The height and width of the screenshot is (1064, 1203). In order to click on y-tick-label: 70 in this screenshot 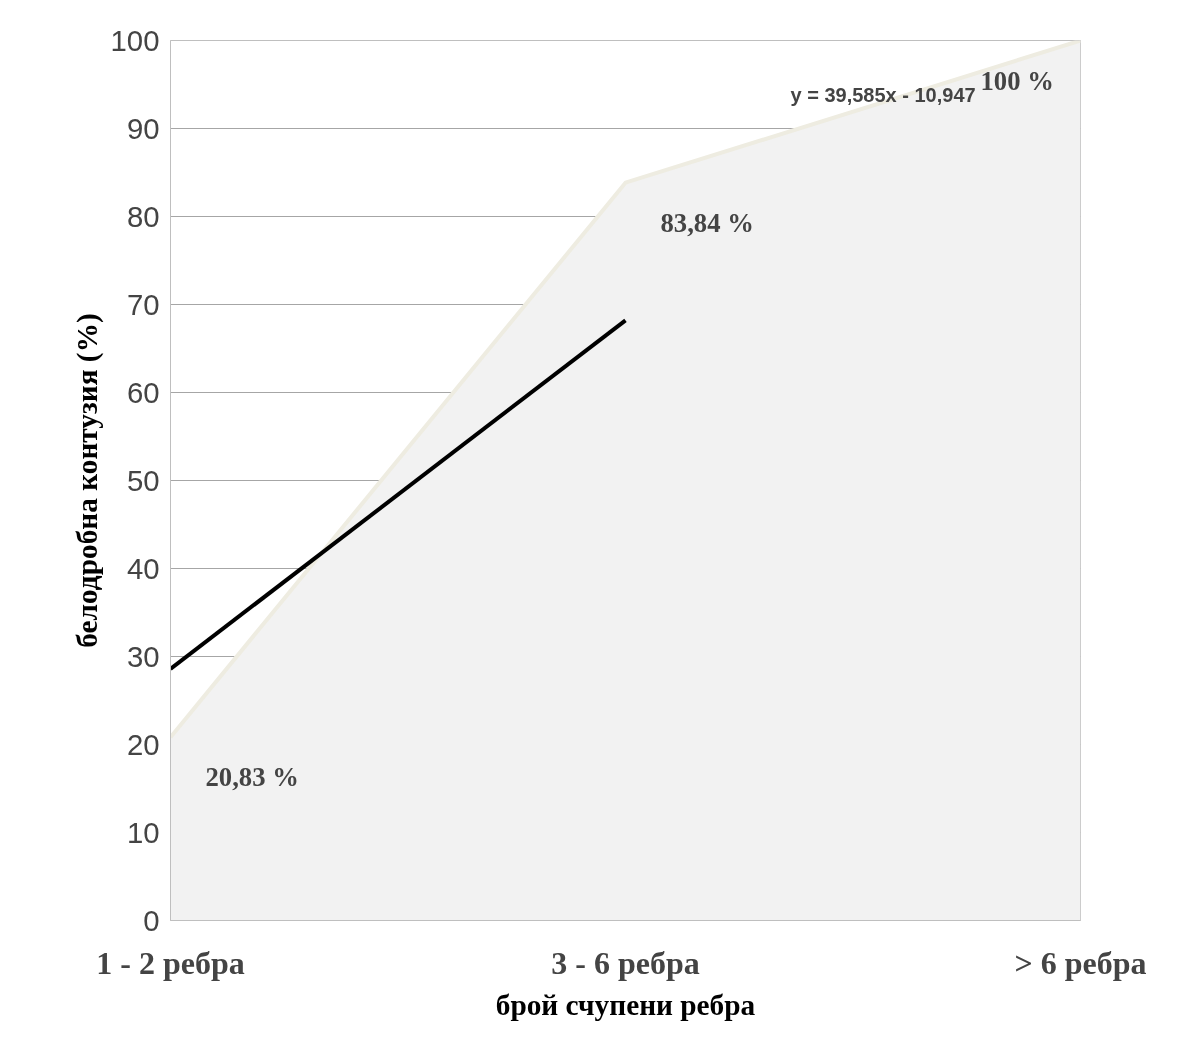, I will do `click(143, 304)`.